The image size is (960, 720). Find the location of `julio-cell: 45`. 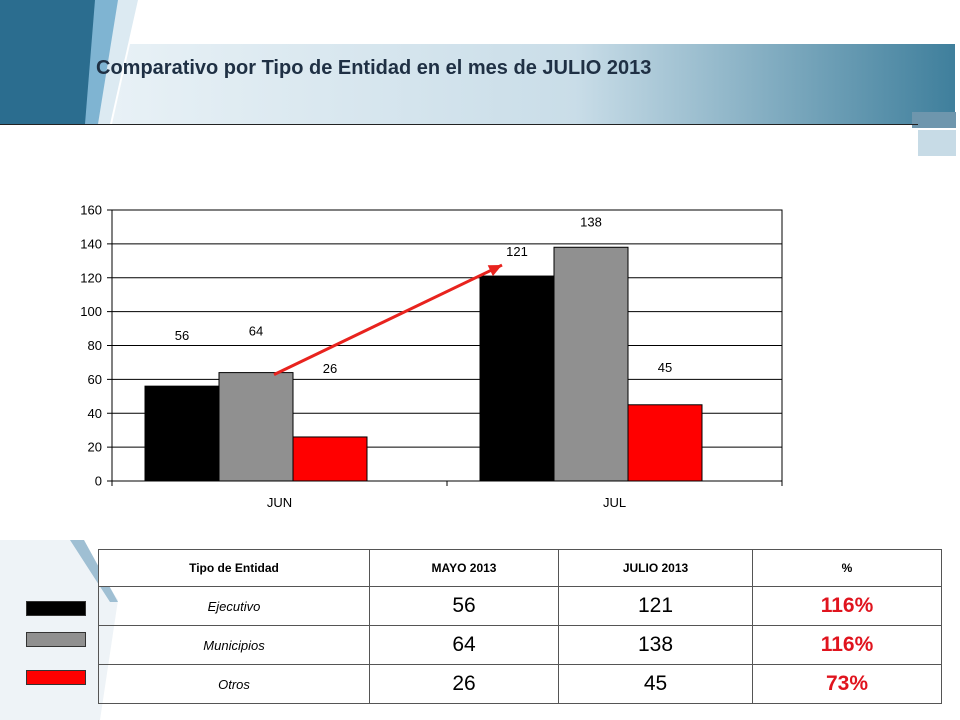

julio-cell: 45 is located at coordinates (655, 684).